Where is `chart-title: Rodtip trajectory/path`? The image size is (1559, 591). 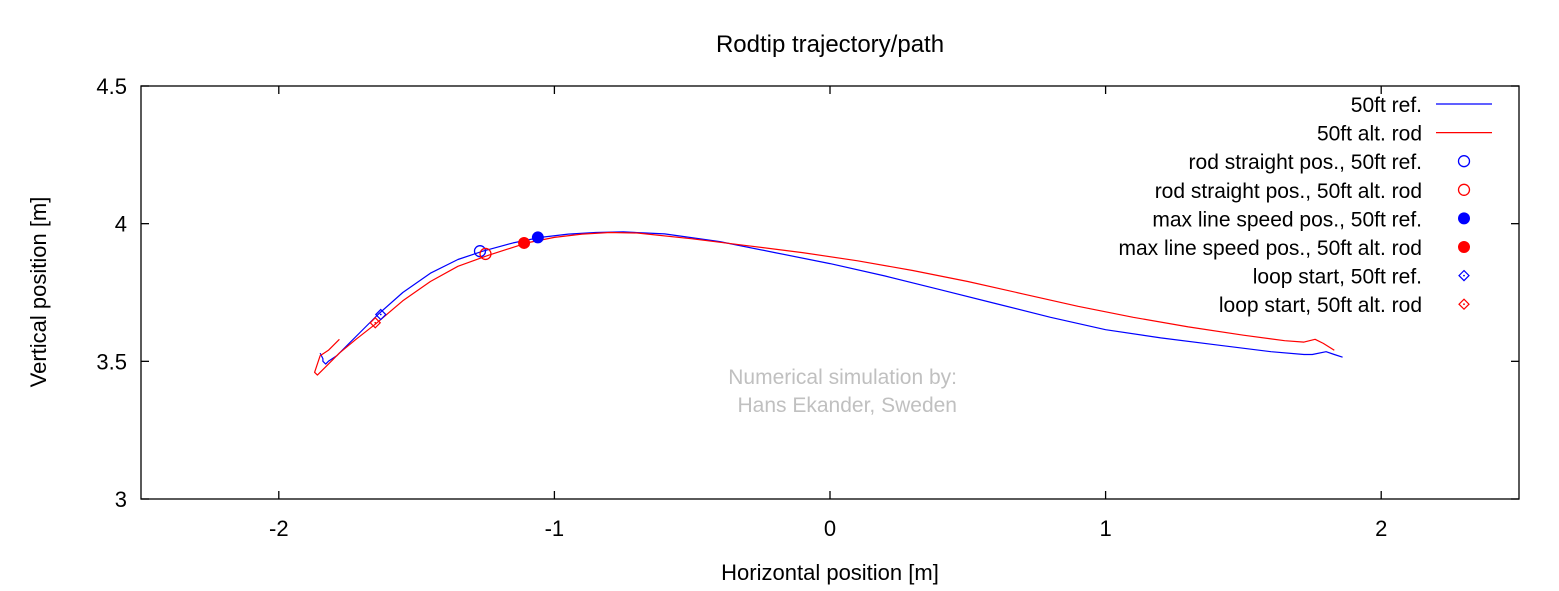
chart-title: Rodtip trajectory/path is located at coordinates (830, 44).